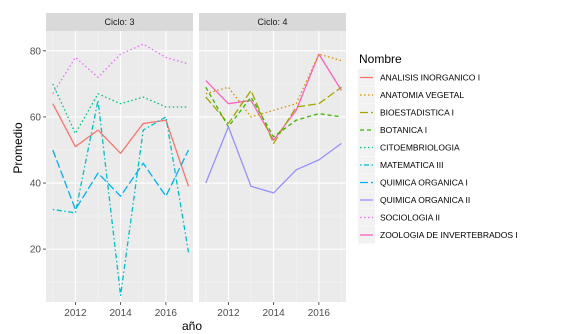 Image resolution: width=577 pixels, height=334 pixels. I want to click on legend-label: MATEMATICA III, so click(411, 165).